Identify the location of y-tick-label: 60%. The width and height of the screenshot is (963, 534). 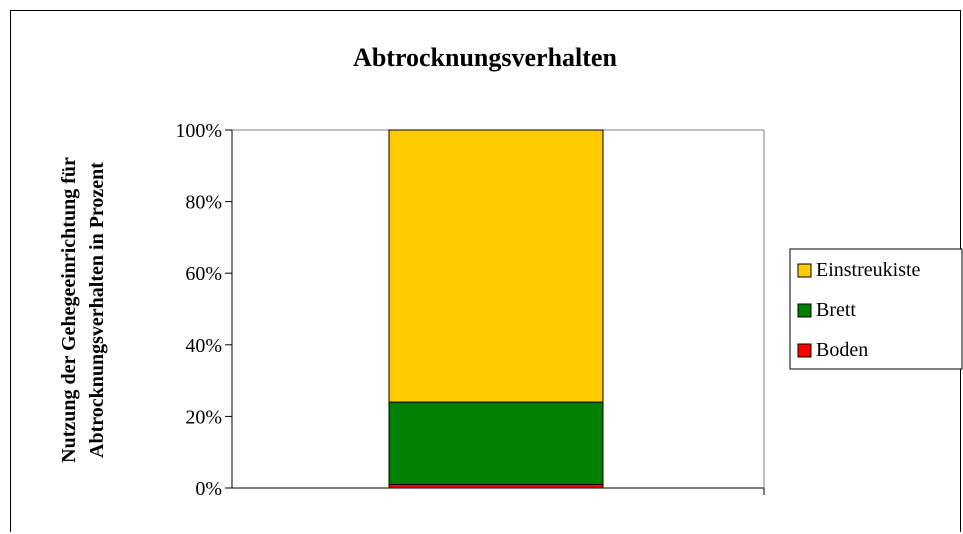
(203, 274).